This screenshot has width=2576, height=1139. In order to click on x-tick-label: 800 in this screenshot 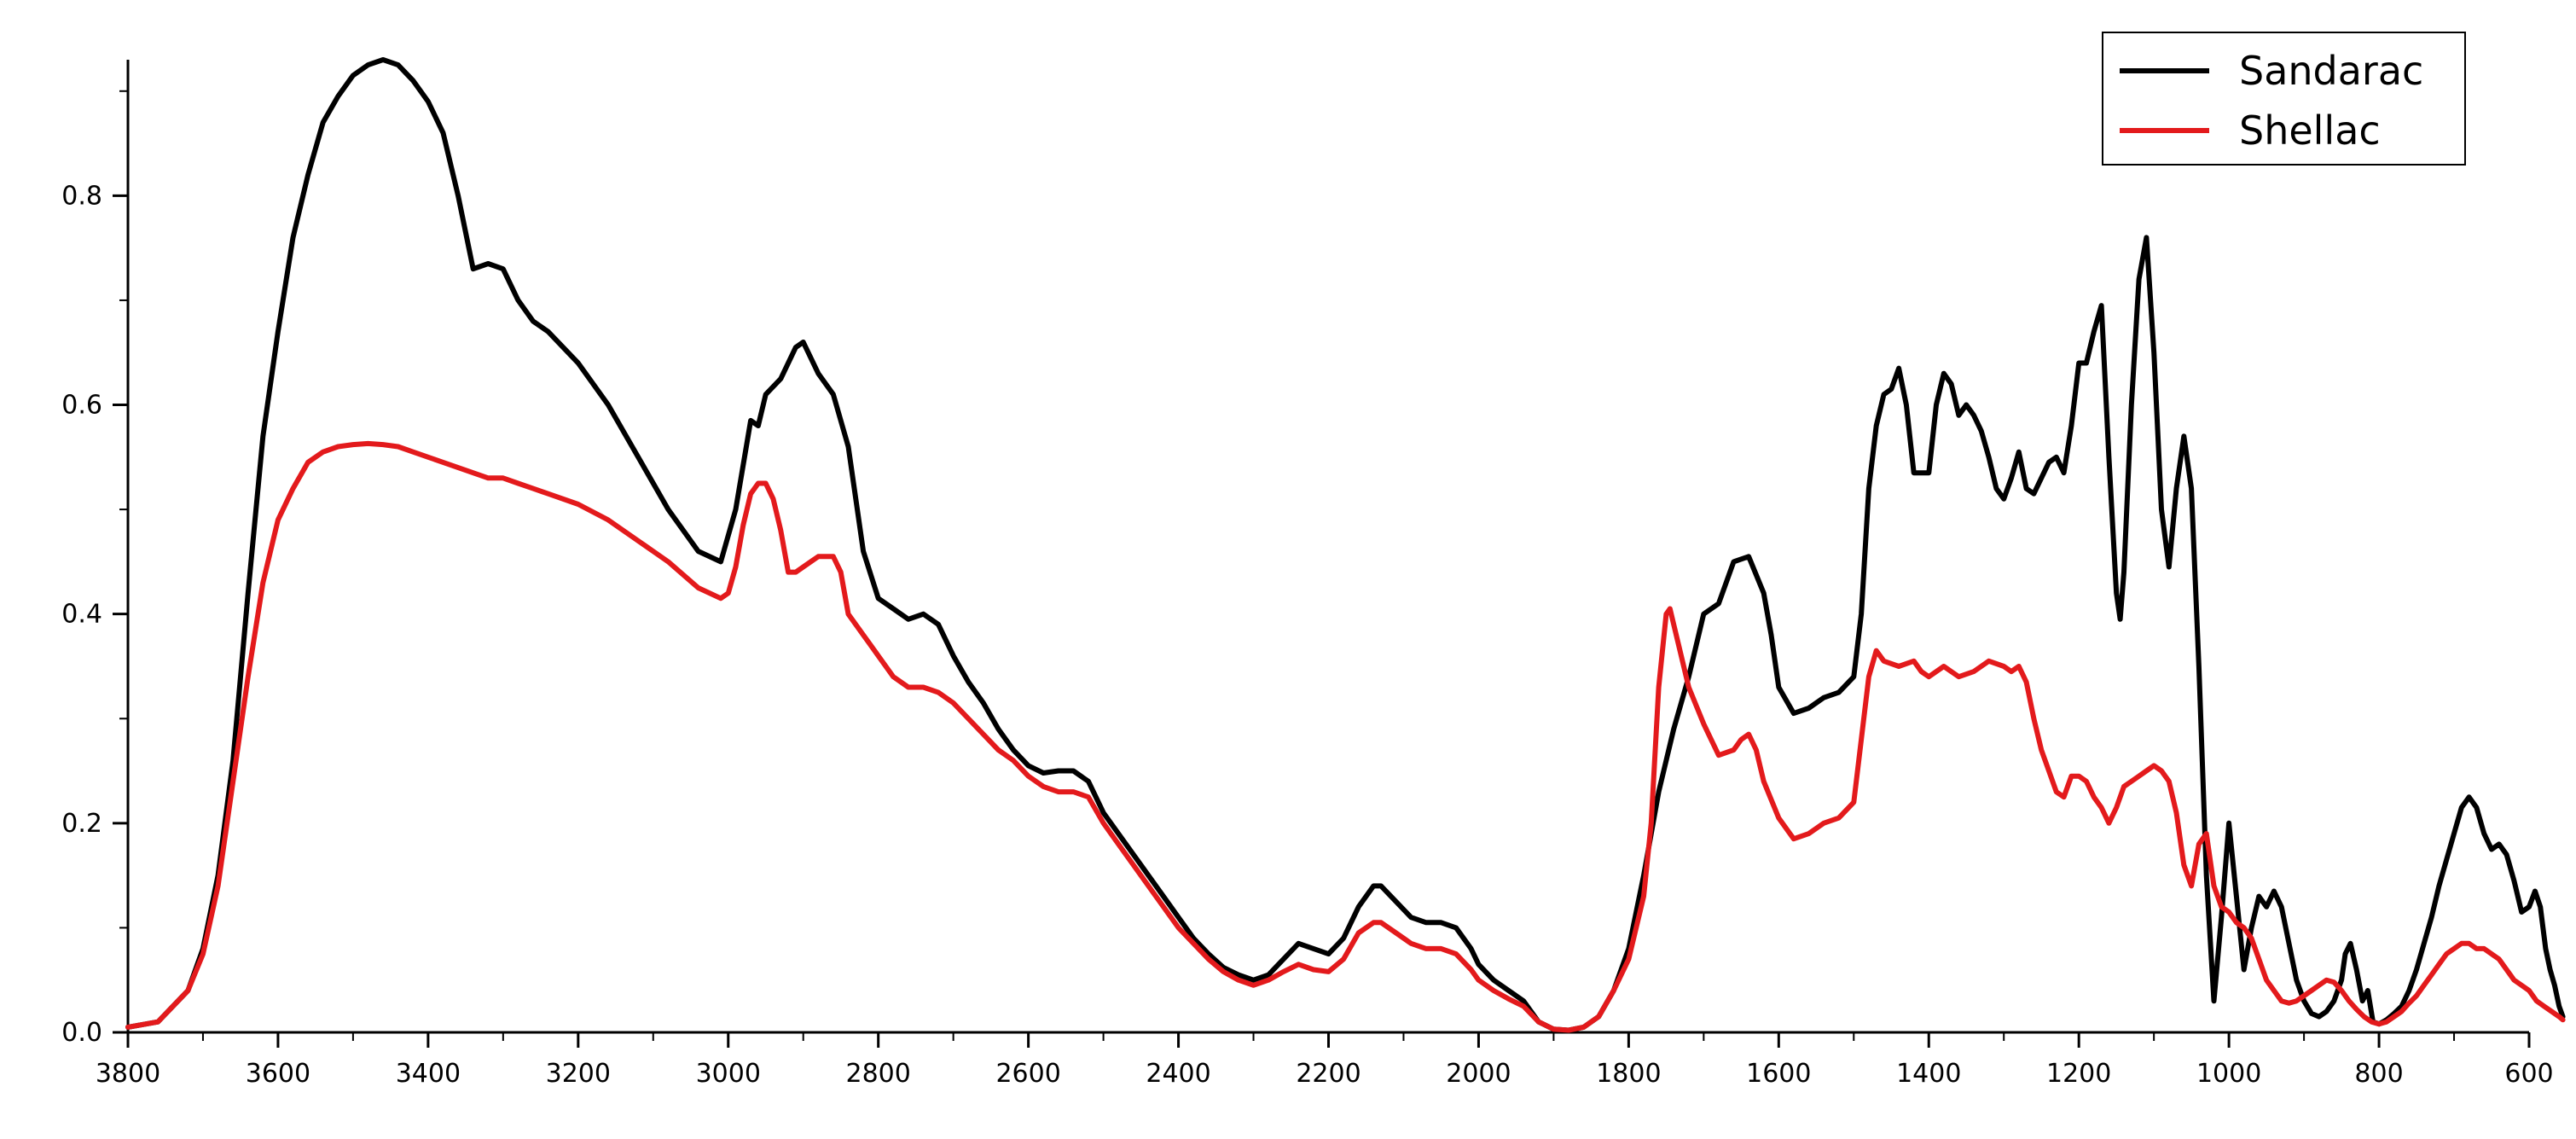, I will do `click(2378, 1074)`.